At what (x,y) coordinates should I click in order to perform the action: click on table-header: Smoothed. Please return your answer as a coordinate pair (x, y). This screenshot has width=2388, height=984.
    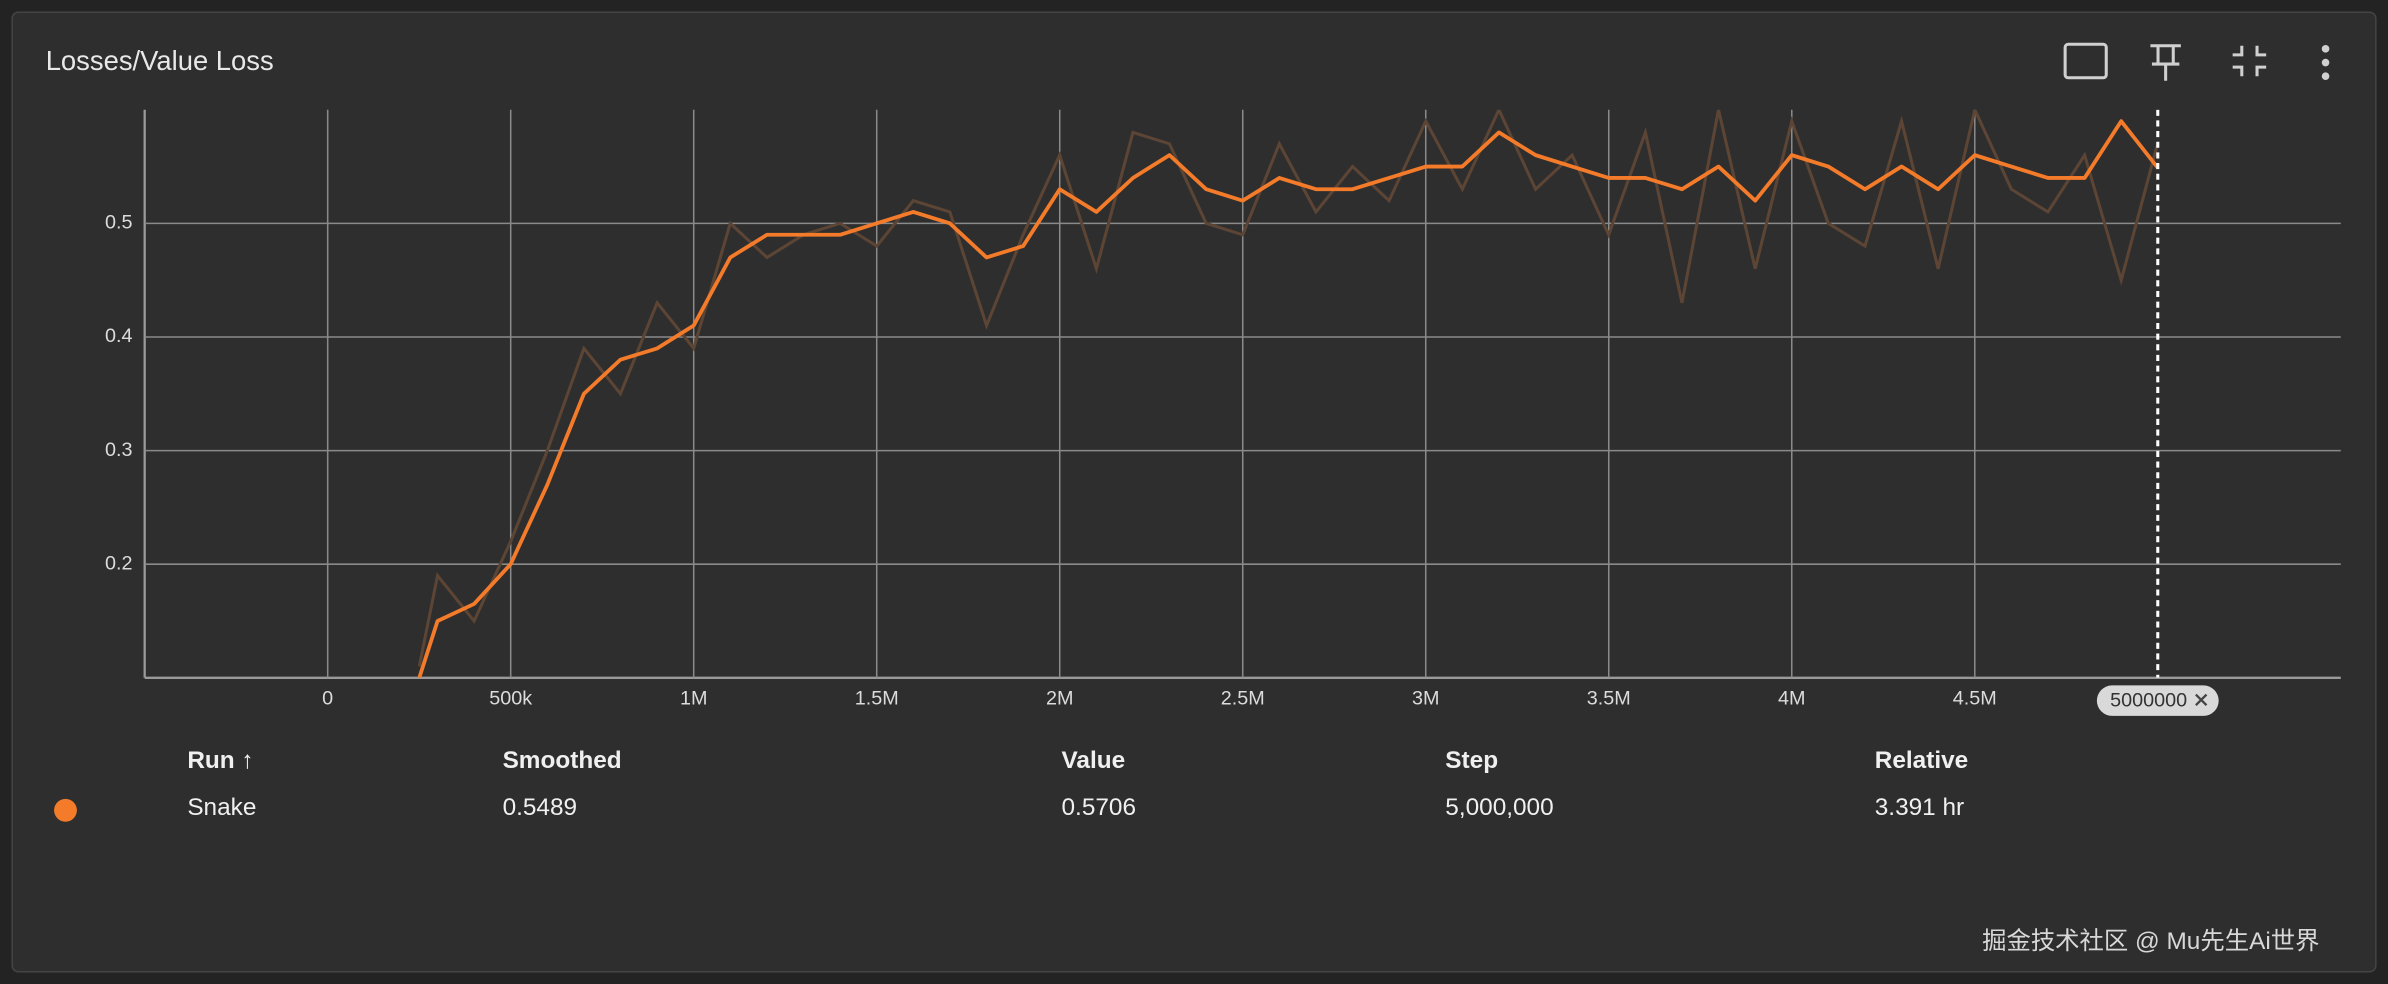
    Looking at the image, I should click on (562, 760).